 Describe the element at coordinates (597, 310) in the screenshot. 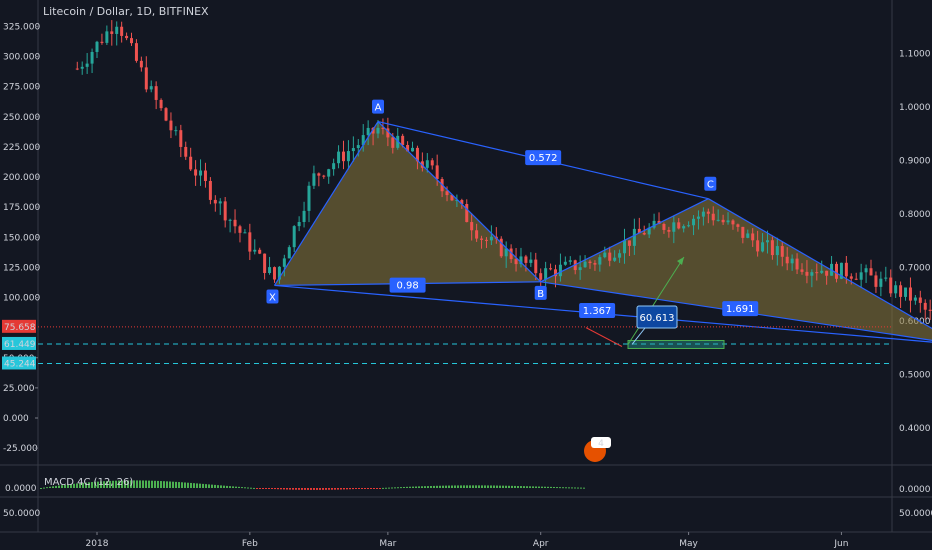

I see `ratio-label: 1.367` at that location.